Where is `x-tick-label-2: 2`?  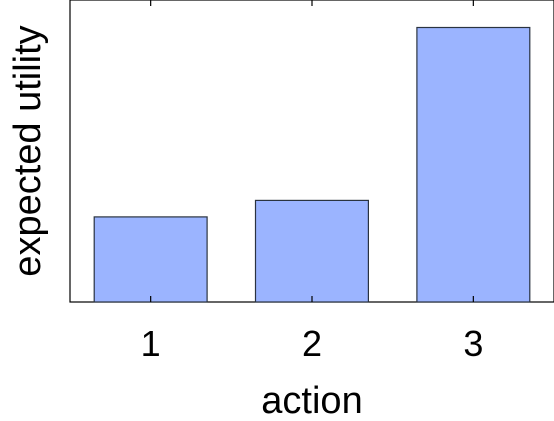
x-tick-label-2: 2 is located at coordinates (312, 343).